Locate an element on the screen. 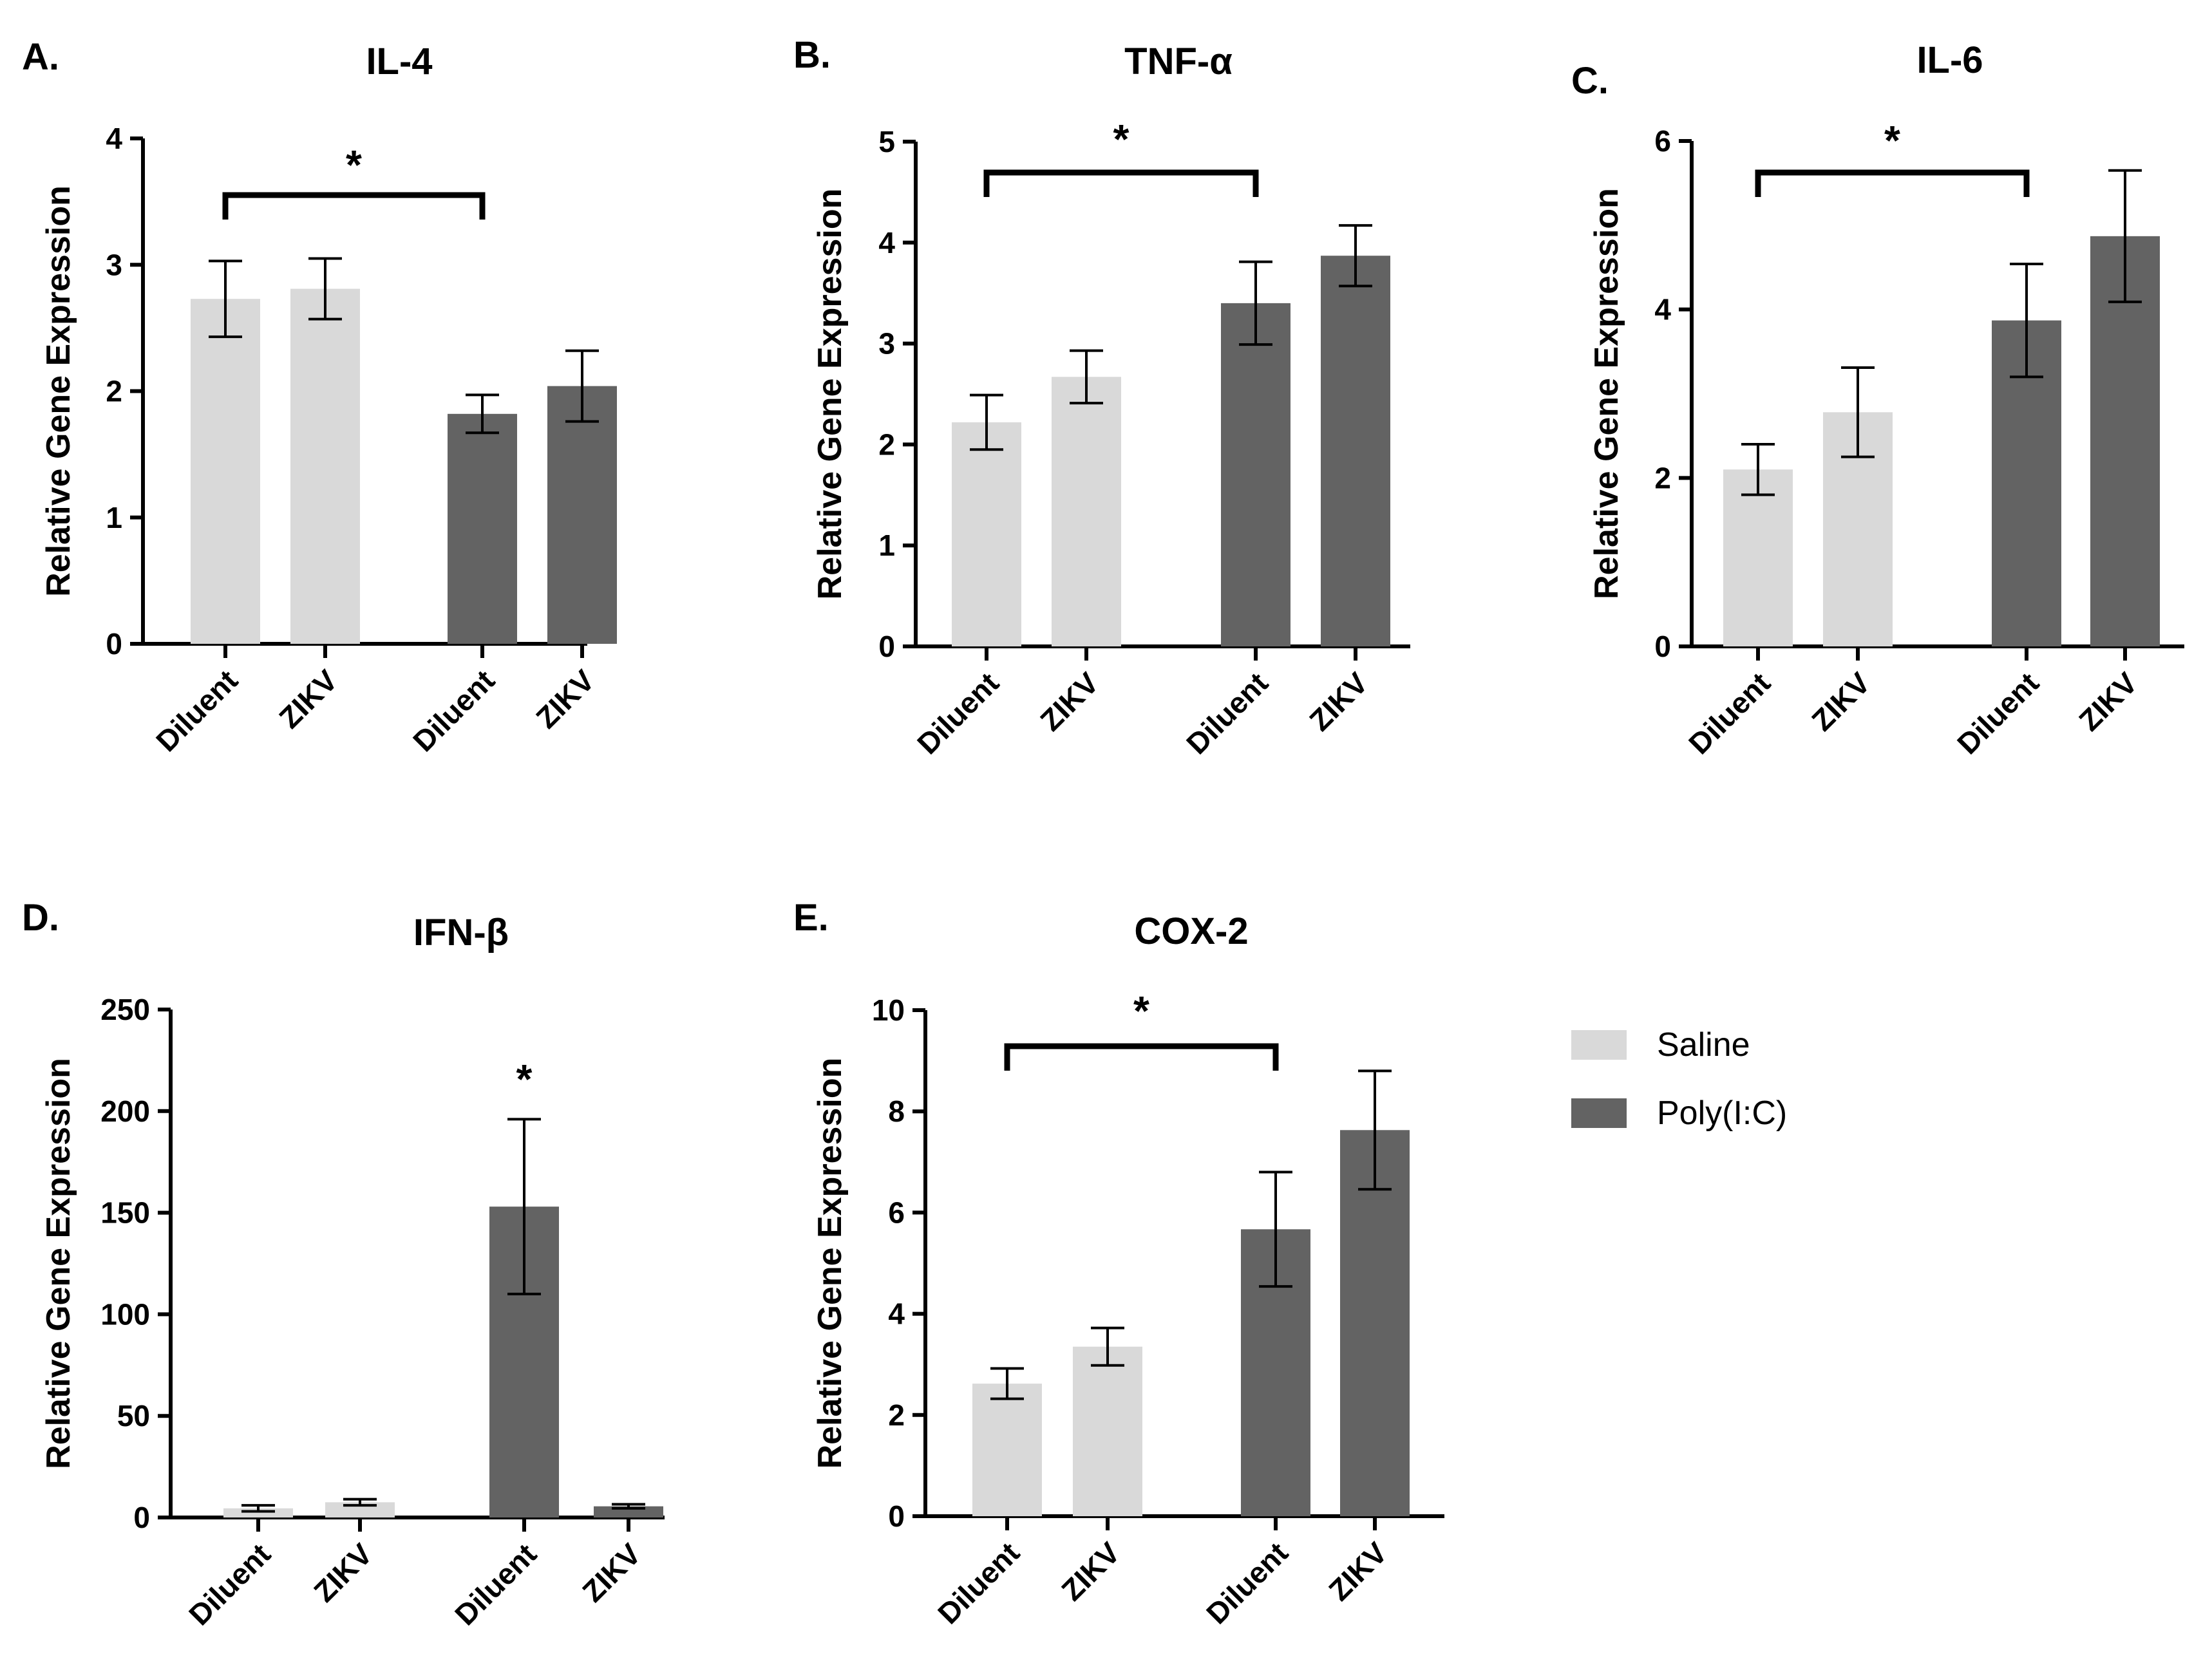 The image size is (2212, 1672). panel-title: COX-2 is located at coordinates (1191, 931).